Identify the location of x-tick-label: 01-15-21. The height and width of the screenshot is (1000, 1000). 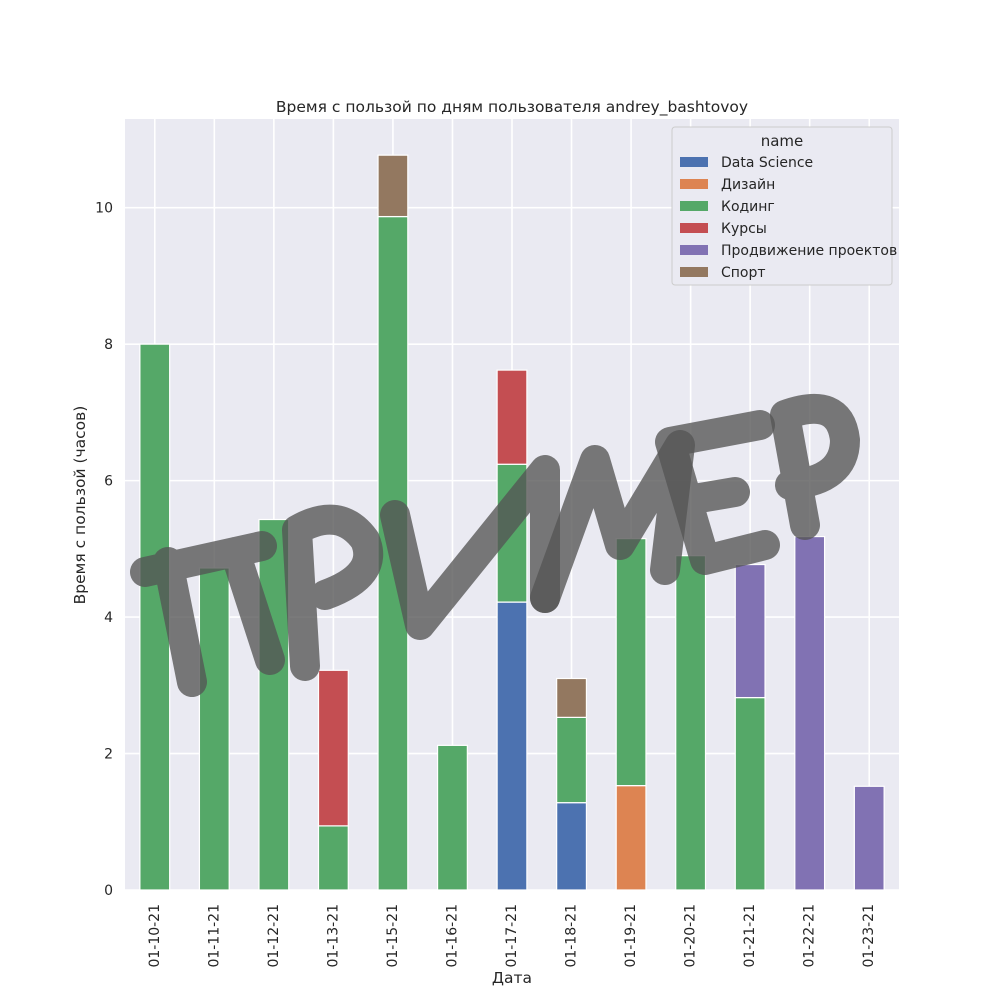
(393, 936).